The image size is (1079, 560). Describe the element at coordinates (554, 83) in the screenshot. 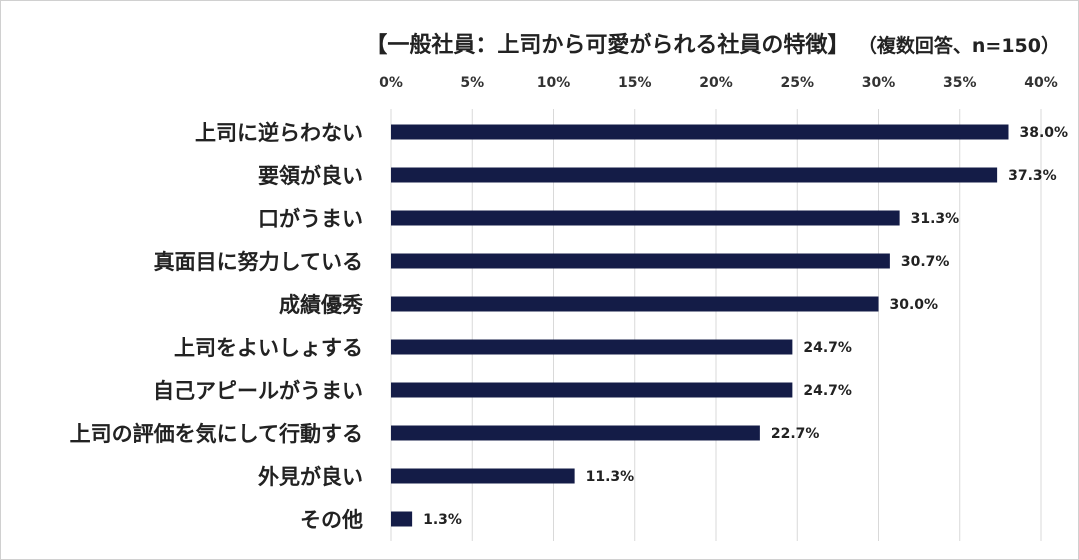

I see `x-tick-label: 10%` at that location.